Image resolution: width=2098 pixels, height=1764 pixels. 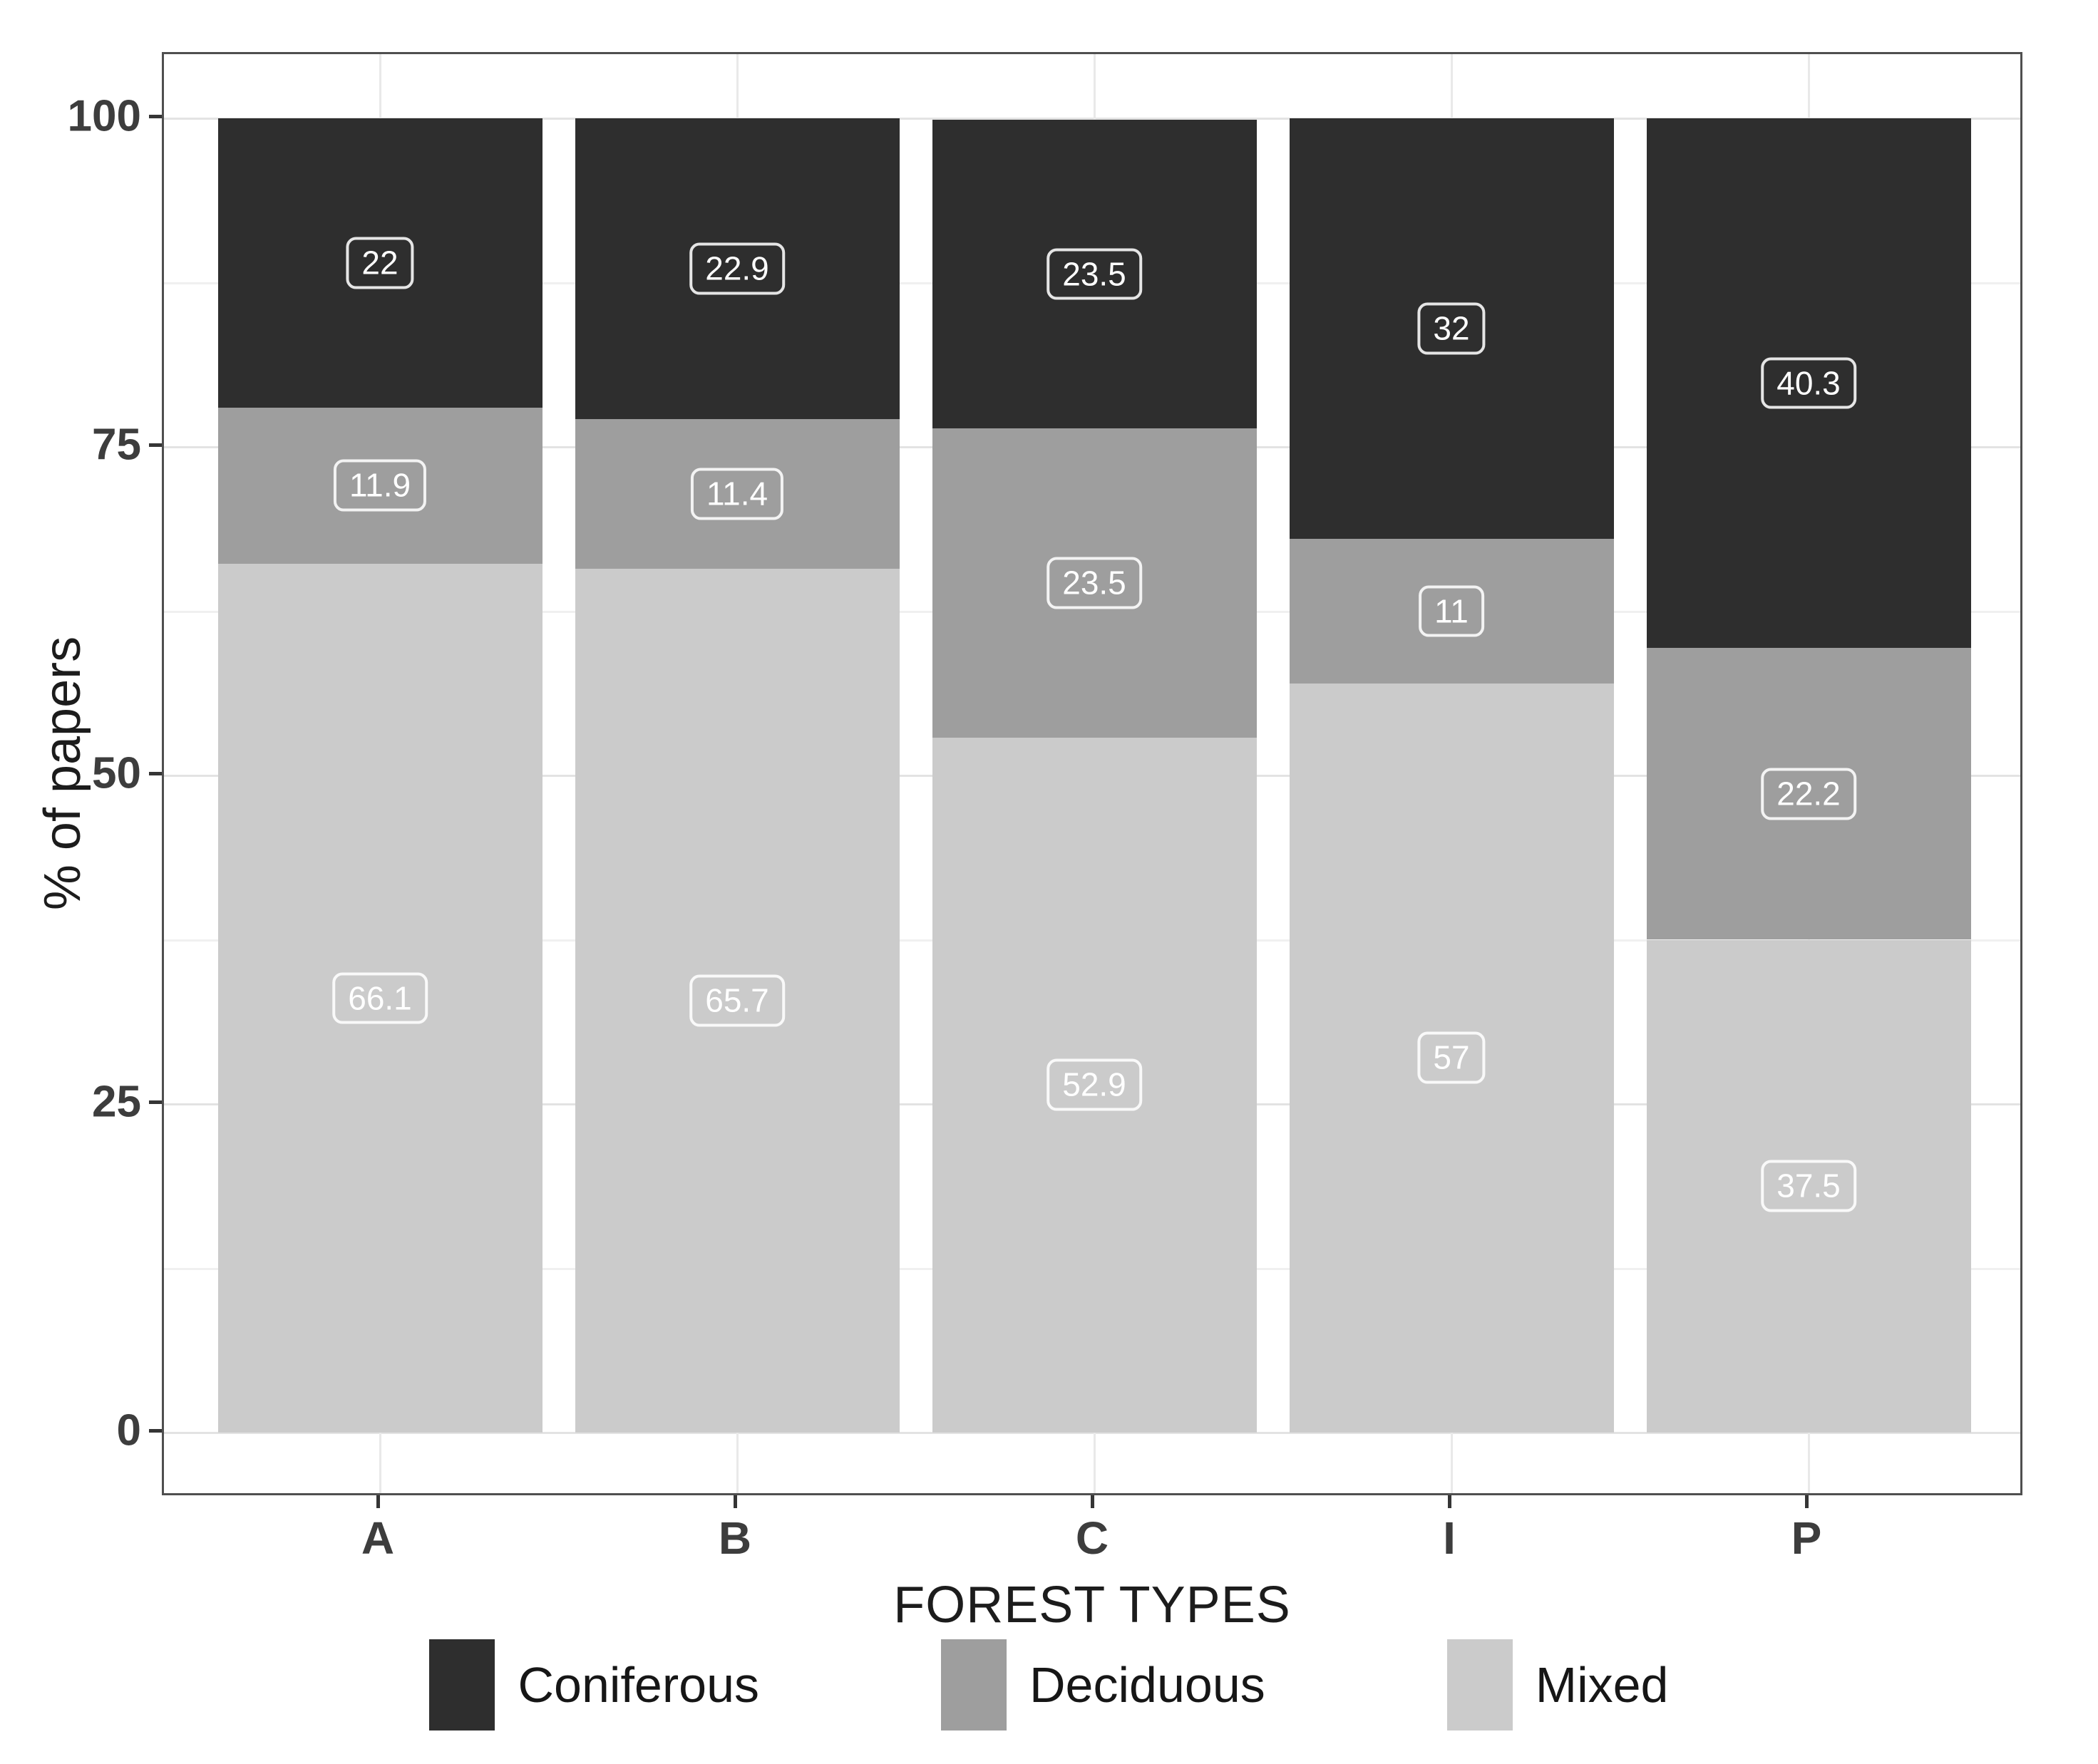 I want to click on value-label-deciduous-I: 11, so click(x=1451, y=611).